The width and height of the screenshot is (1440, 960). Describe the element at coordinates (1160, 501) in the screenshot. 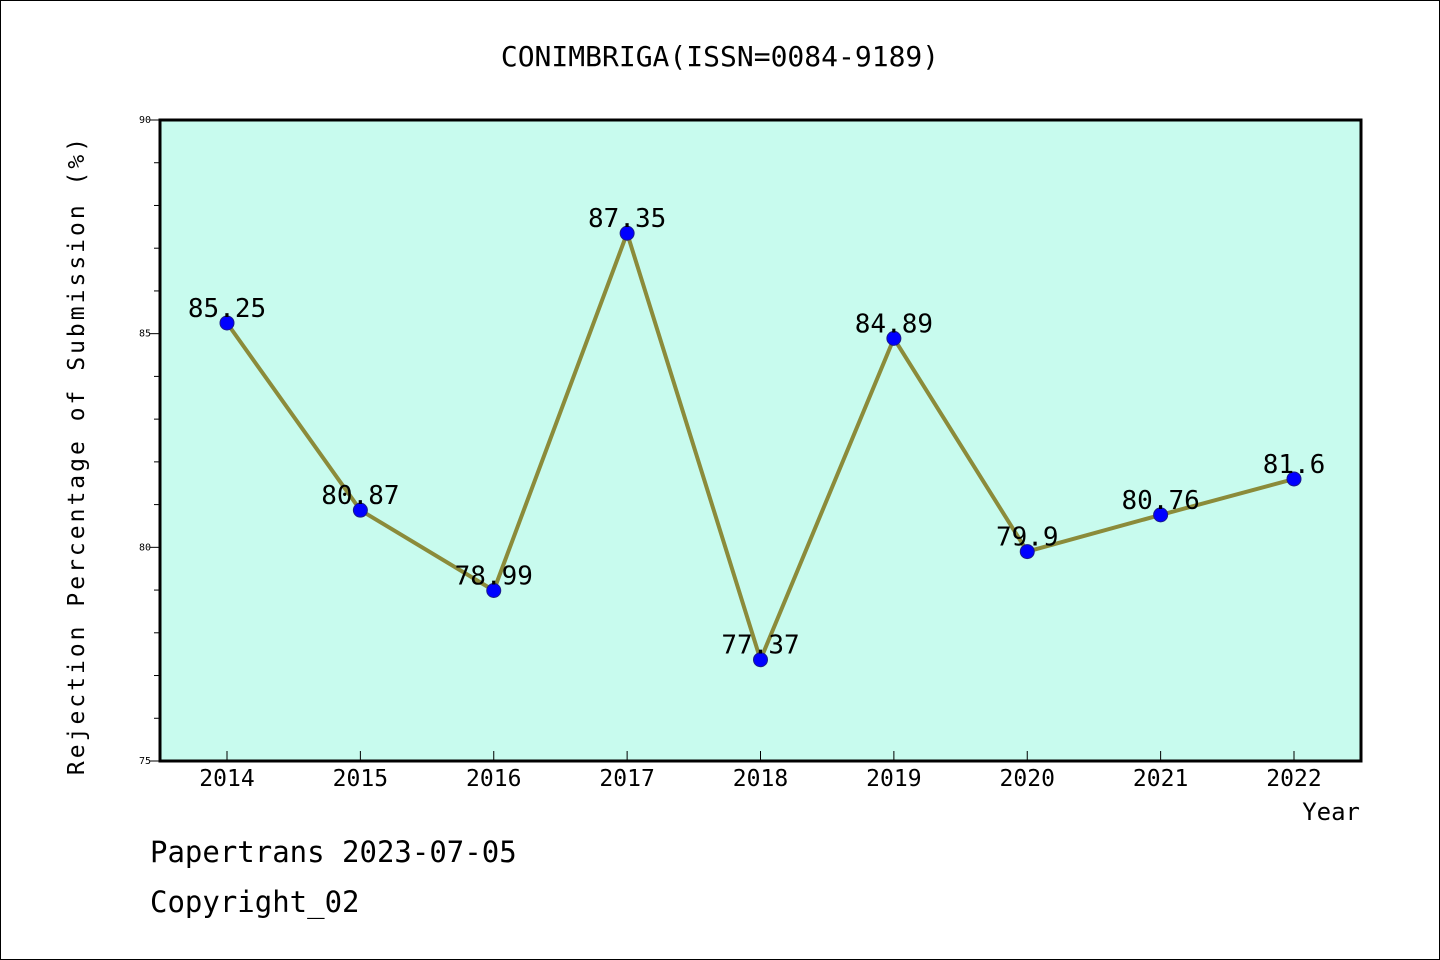

I see `data-label: 80.76` at that location.